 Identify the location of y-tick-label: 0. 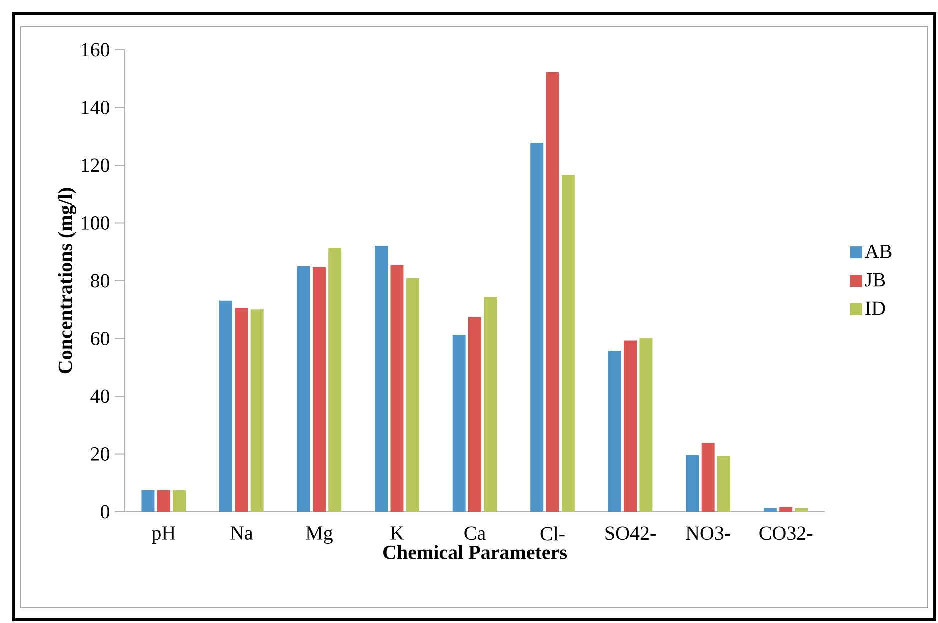
(105, 512).